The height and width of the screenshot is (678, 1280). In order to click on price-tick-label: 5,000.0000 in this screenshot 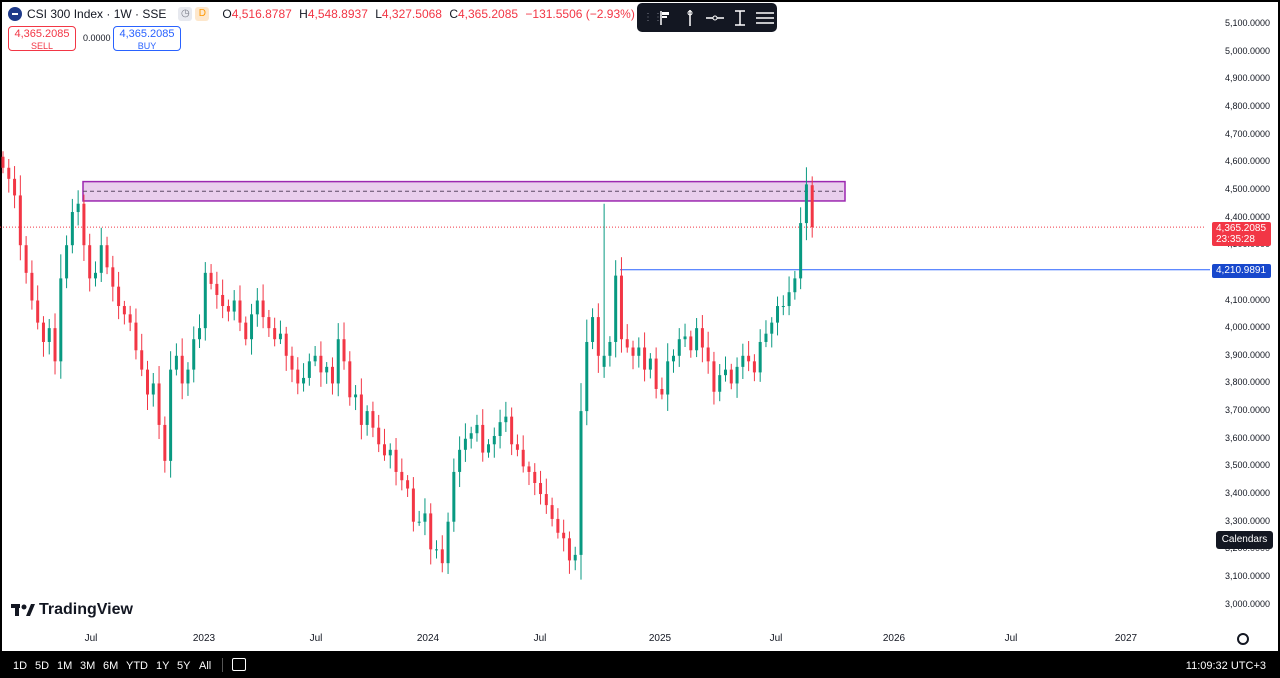, I will do `click(1247, 50)`.